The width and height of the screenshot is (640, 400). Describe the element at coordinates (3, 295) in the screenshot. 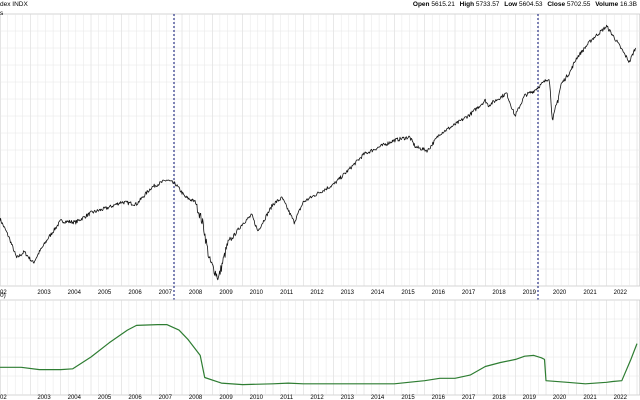

I see `indicator-panel-label: 0)` at that location.